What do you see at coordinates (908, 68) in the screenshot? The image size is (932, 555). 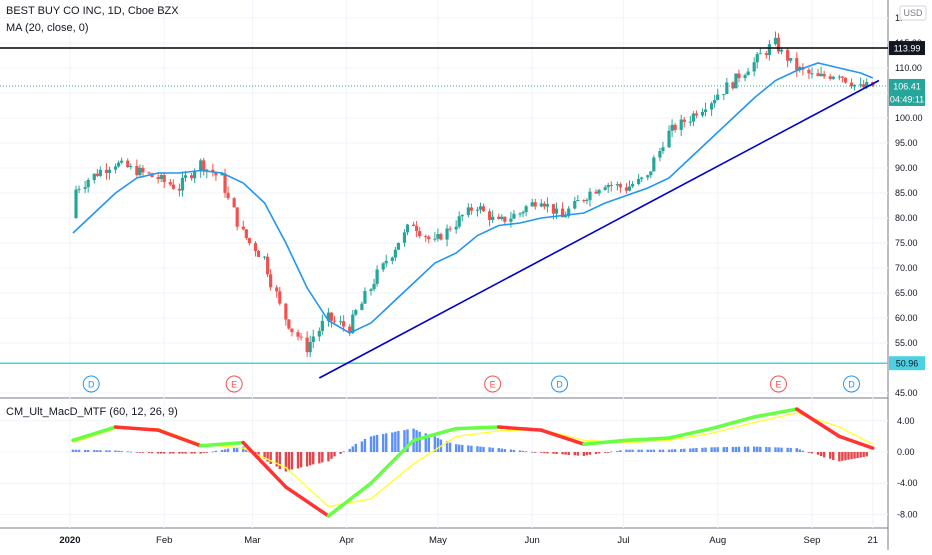 I see `price-tick-label: 110.00` at bounding box center [908, 68].